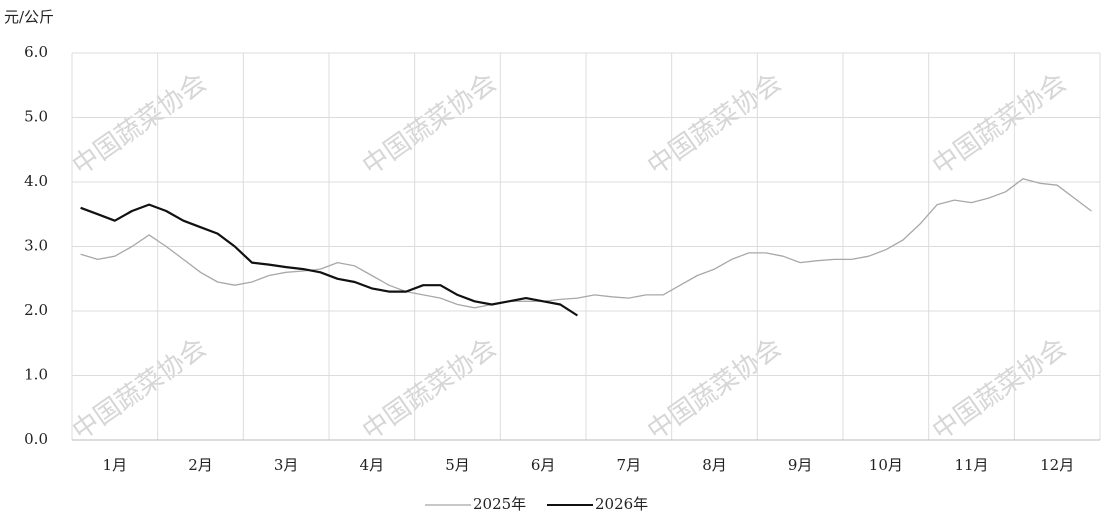 The width and height of the screenshot is (1108, 522). What do you see at coordinates (200, 465) in the screenshot?
I see `x-tick-label: 2月` at bounding box center [200, 465].